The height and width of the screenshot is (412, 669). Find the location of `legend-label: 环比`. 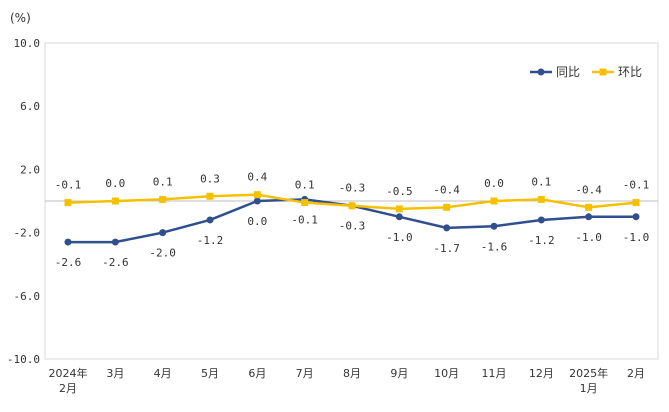

legend-label: 环比 is located at coordinates (630, 72).